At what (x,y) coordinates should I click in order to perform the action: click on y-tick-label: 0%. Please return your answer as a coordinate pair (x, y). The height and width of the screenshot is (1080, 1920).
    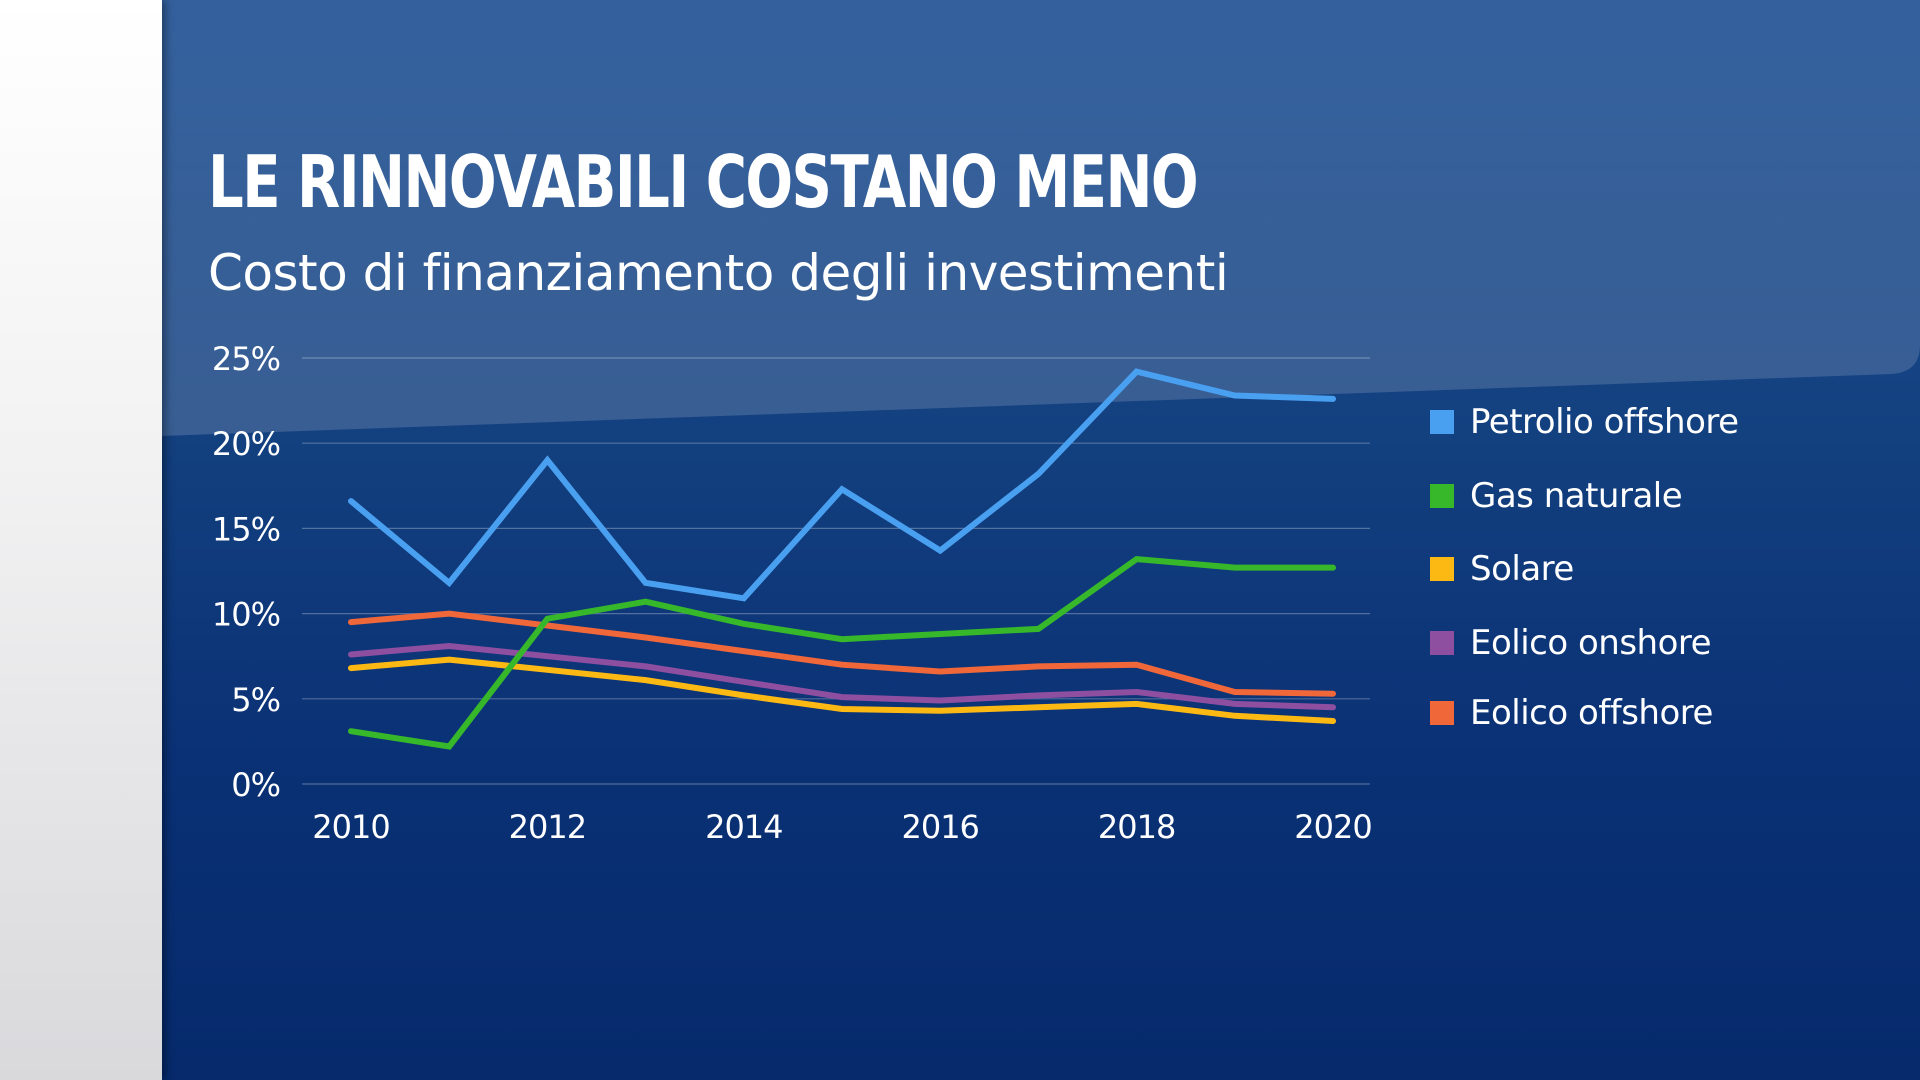
    Looking at the image, I should click on (255, 785).